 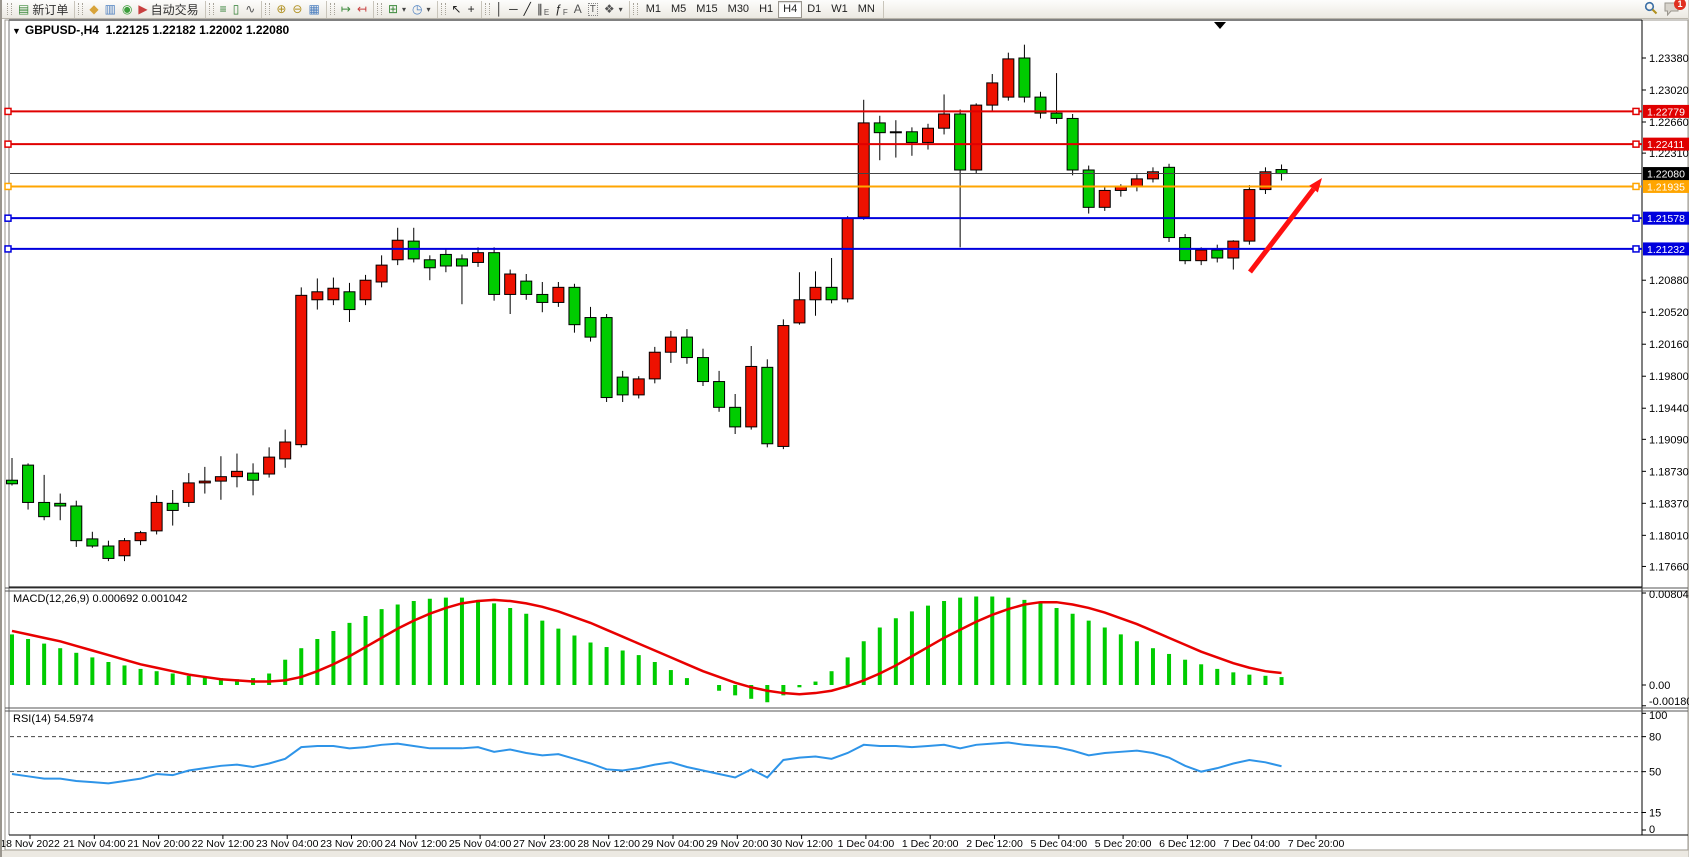 What do you see at coordinates (1669, 536) in the screenshot?
I see `svg-text: 1.18010` at bounding box center [1669, 536].